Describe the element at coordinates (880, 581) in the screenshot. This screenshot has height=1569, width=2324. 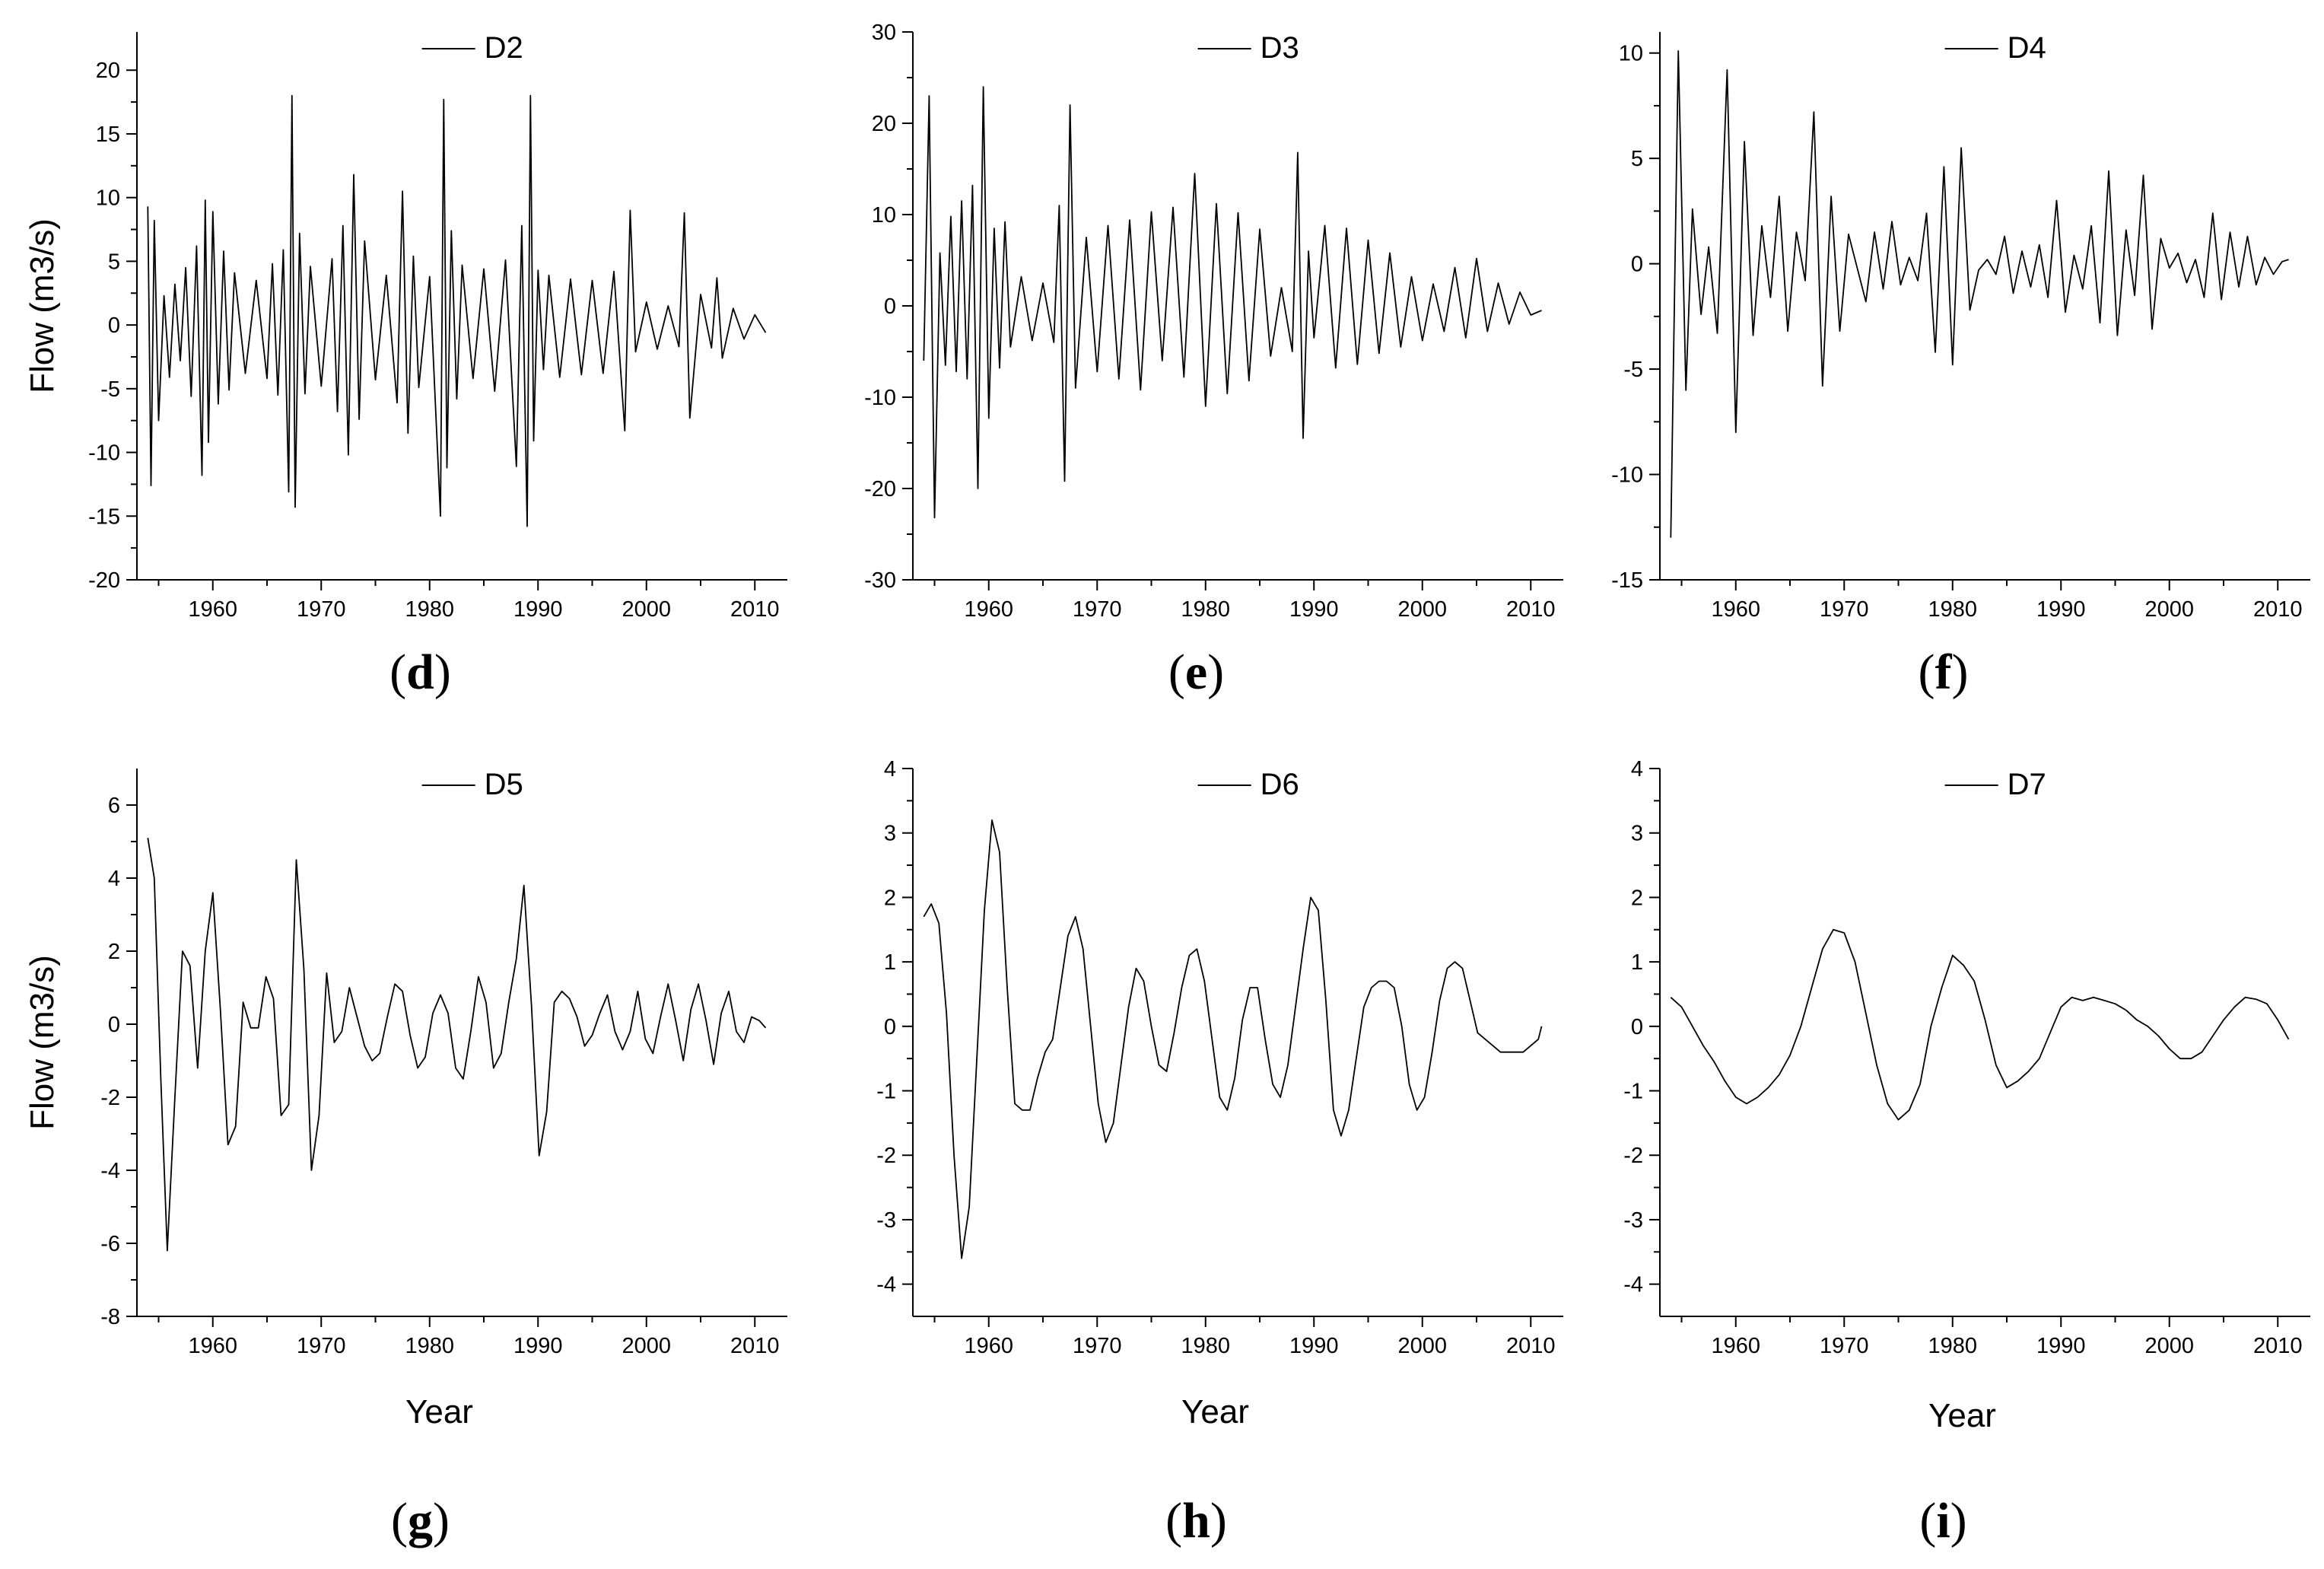
I see `y-tick-label: -30` at that location.